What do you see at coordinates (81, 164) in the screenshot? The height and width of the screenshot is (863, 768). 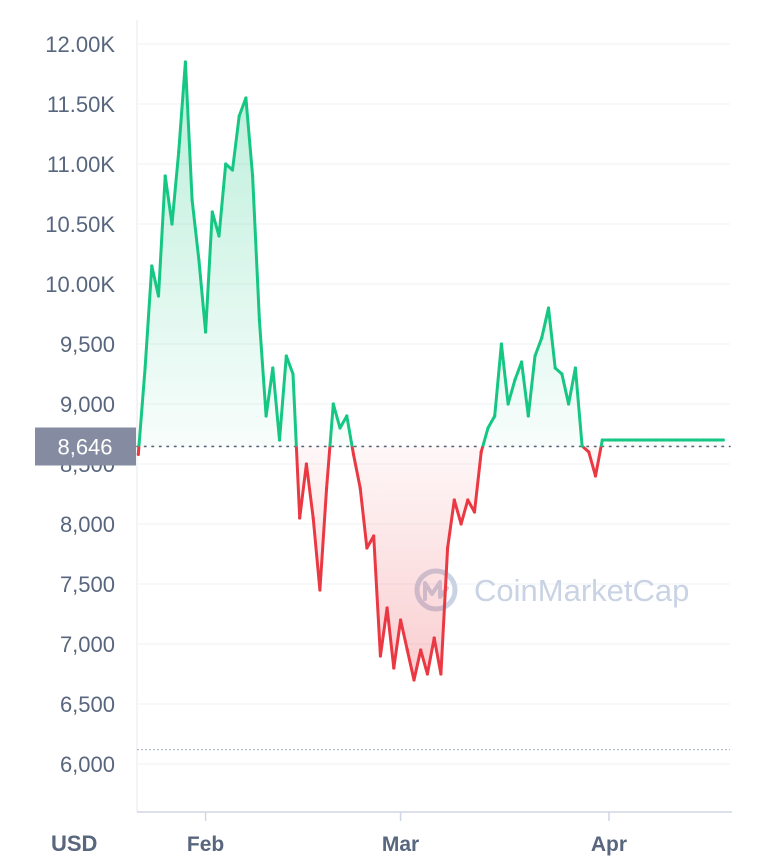 I see `y-tick-label: 11.00K` at bounding box center [81, 164].